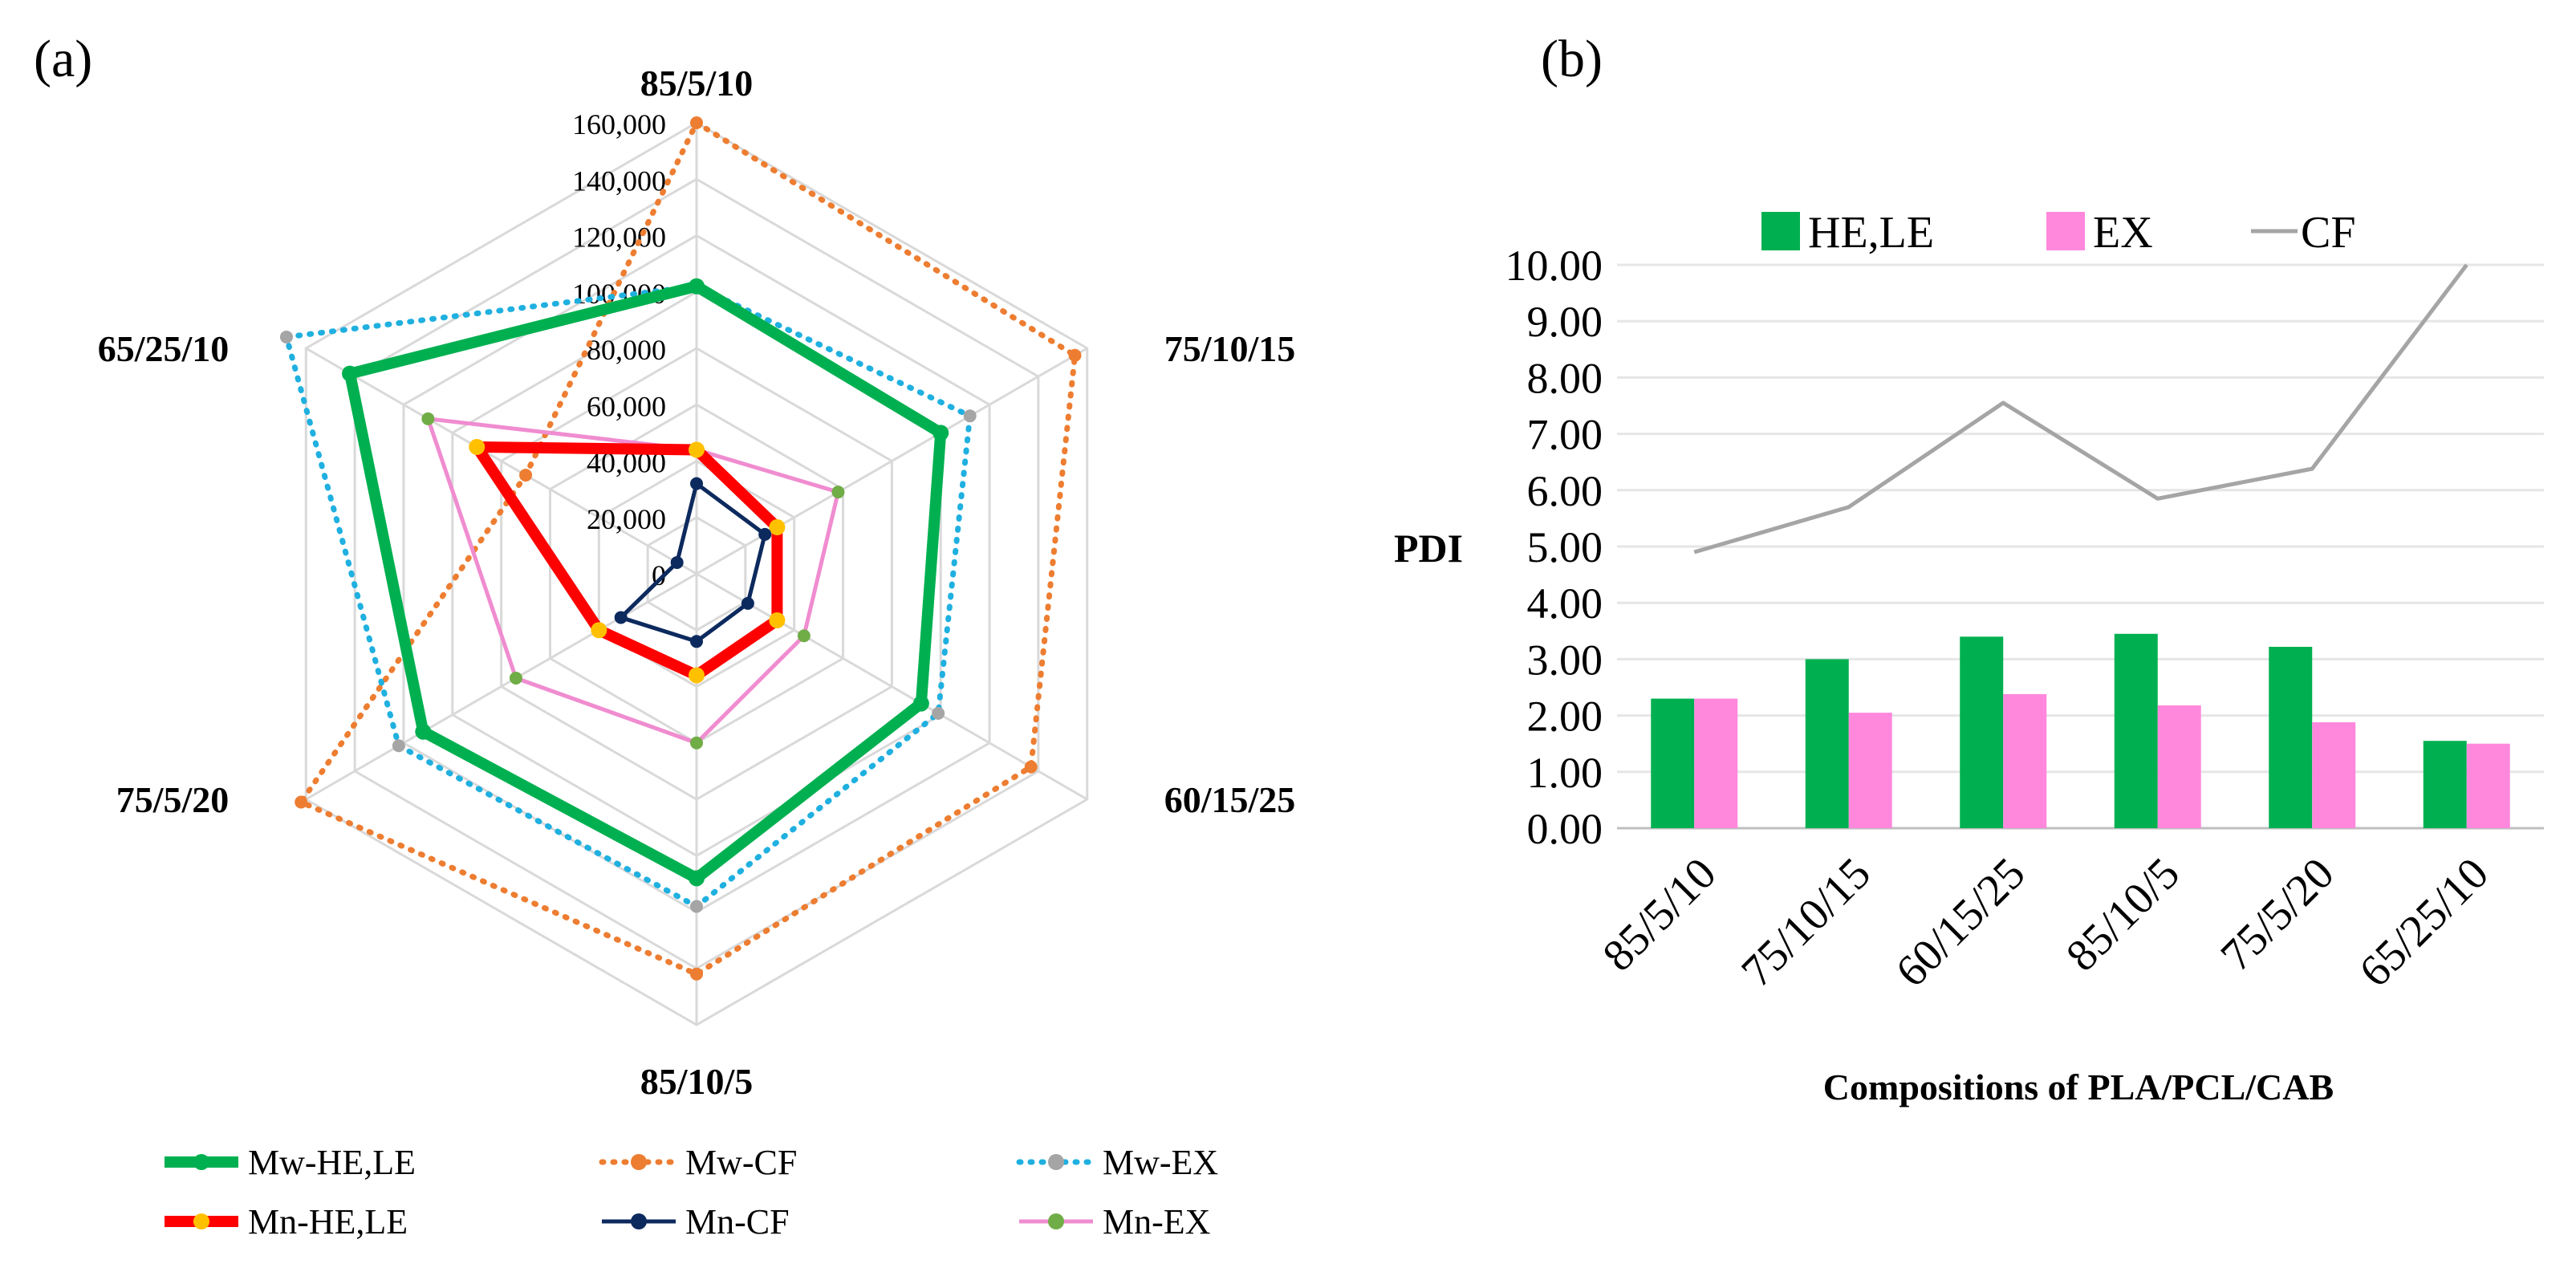 This screenshot has height=1276, width=2576. What do you see at coordinates (697, 83) in the screenshot?
I see `radar-axis-label-85-5-10: 85/5/10` at bounding box center [697, 83].